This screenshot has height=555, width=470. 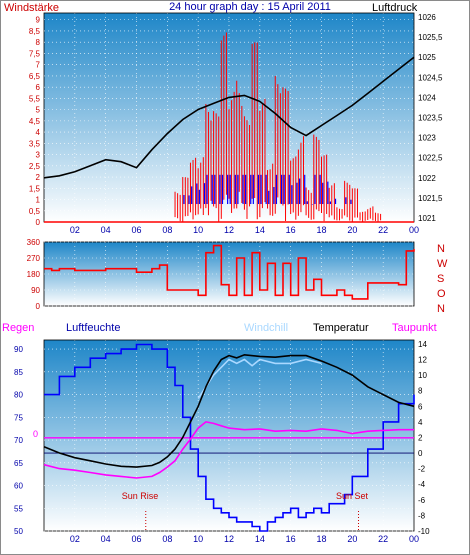 What do you see at coordinates (422, 484) in the screenshot?
I see `y2-tick-label: -4` at bounding box center [422, 484].